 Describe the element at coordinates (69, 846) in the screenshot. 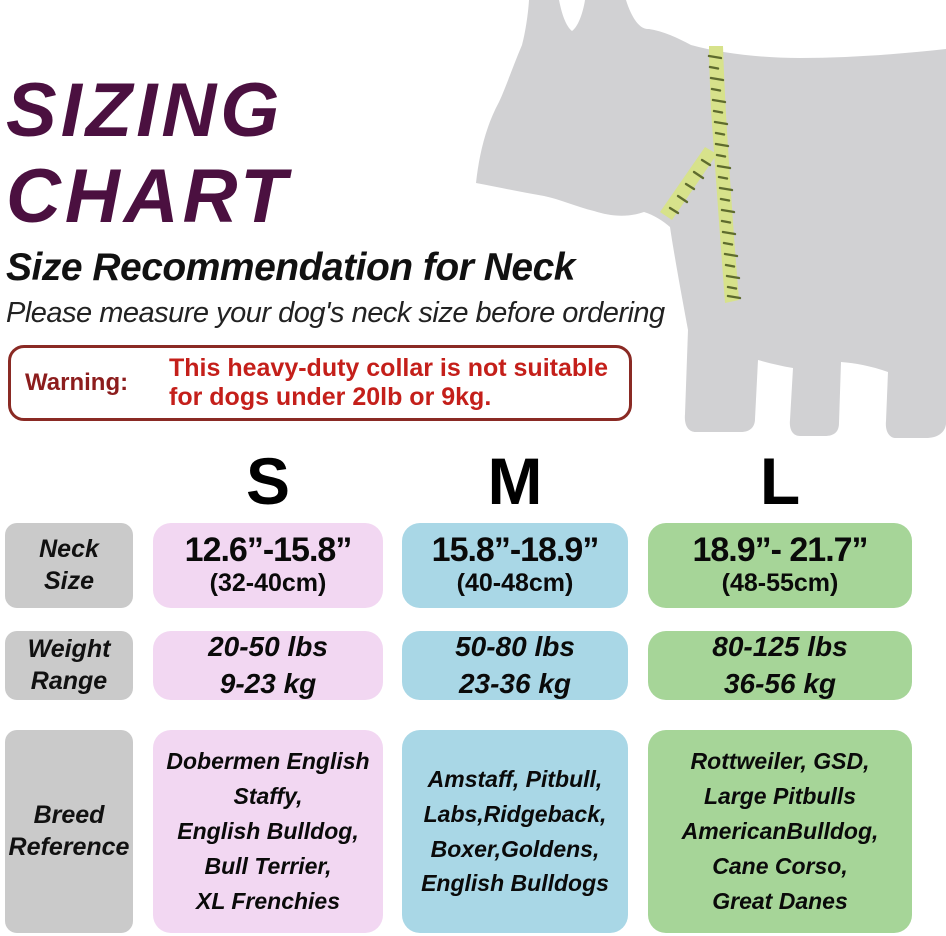

I see `row-header-line: Reference` at that location.